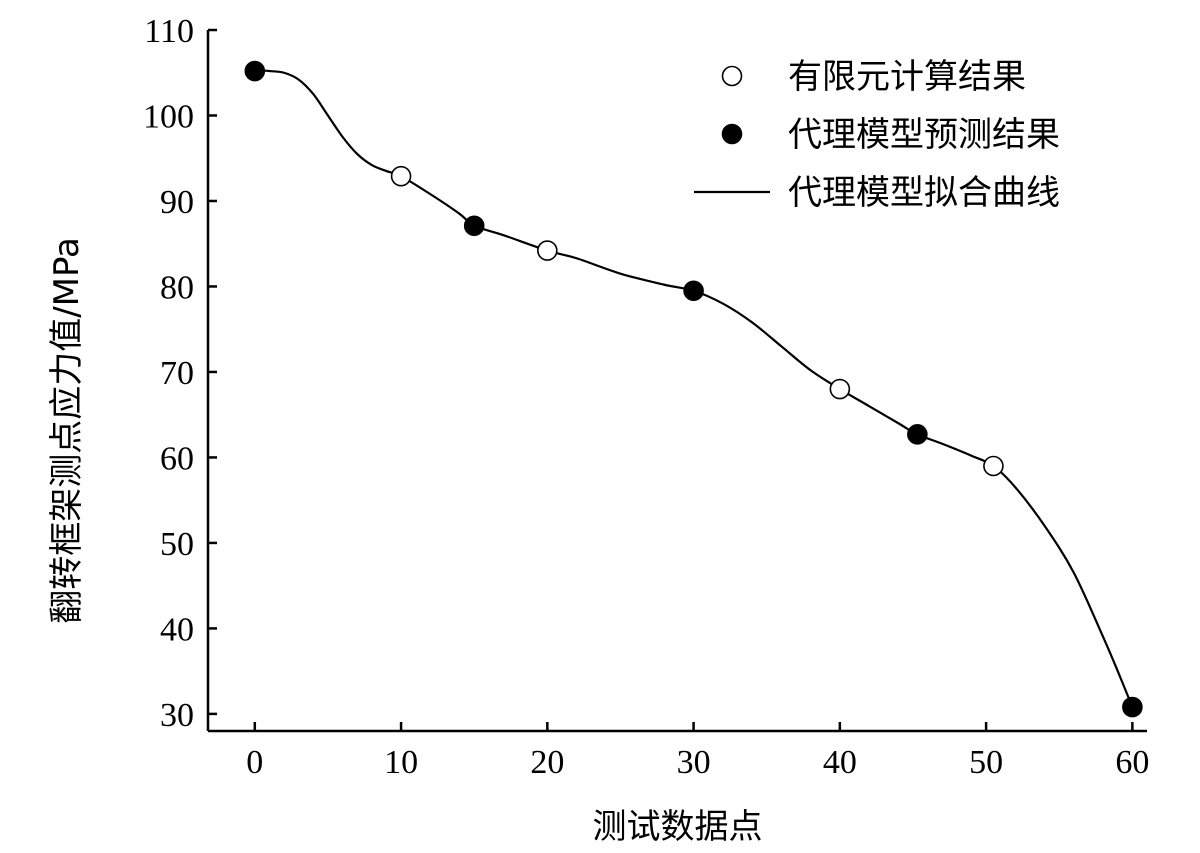 This screenshot has height=853, width=1200. I want to click on y-tick-label: 100, so click(168, 116).